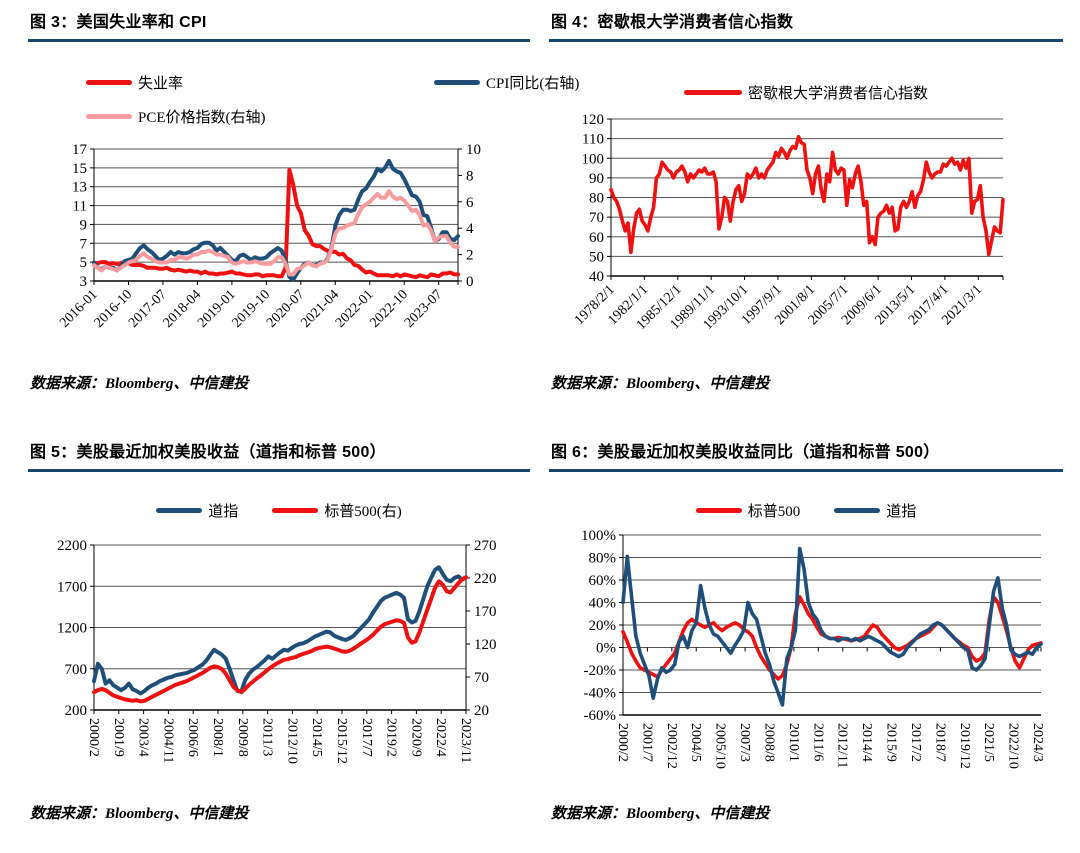 The image size is (1080, 853). Describe the element at coordinates (470, 229) in the screenshot. I see `right-axis-label: 4` at that location.